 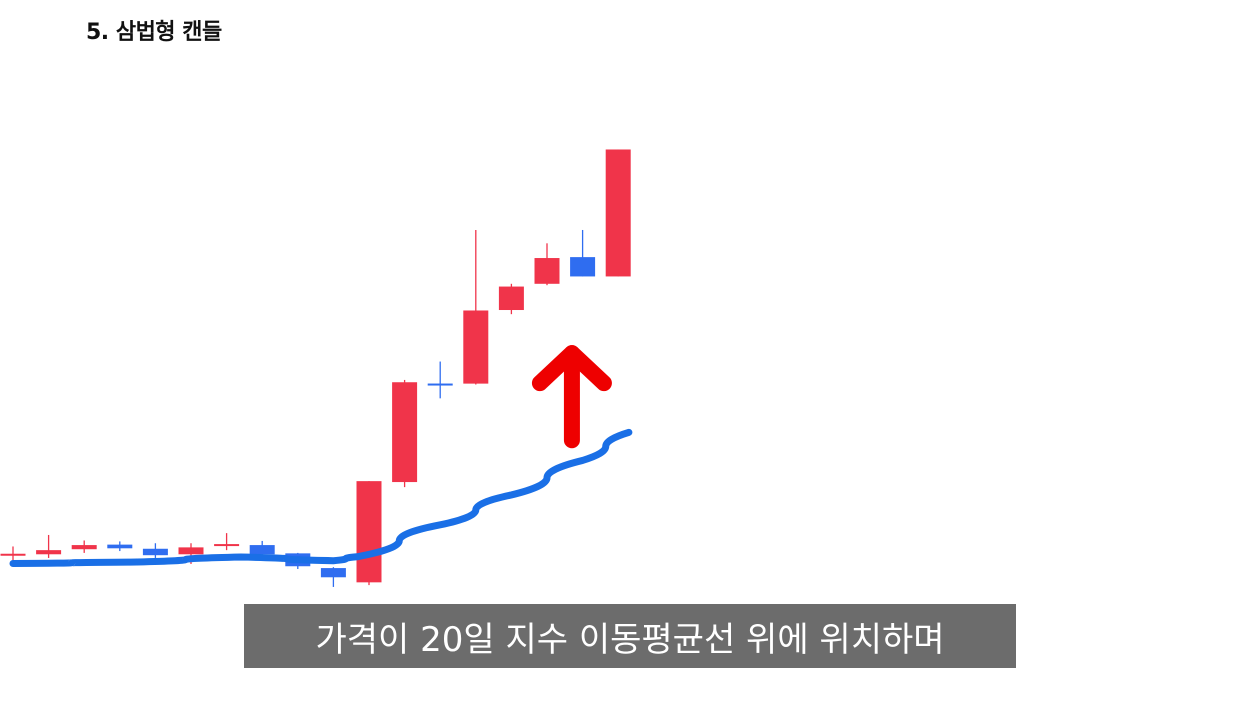 I want to click on page-title: 5. 삼법형 캔들, so click(x=154, y=32).